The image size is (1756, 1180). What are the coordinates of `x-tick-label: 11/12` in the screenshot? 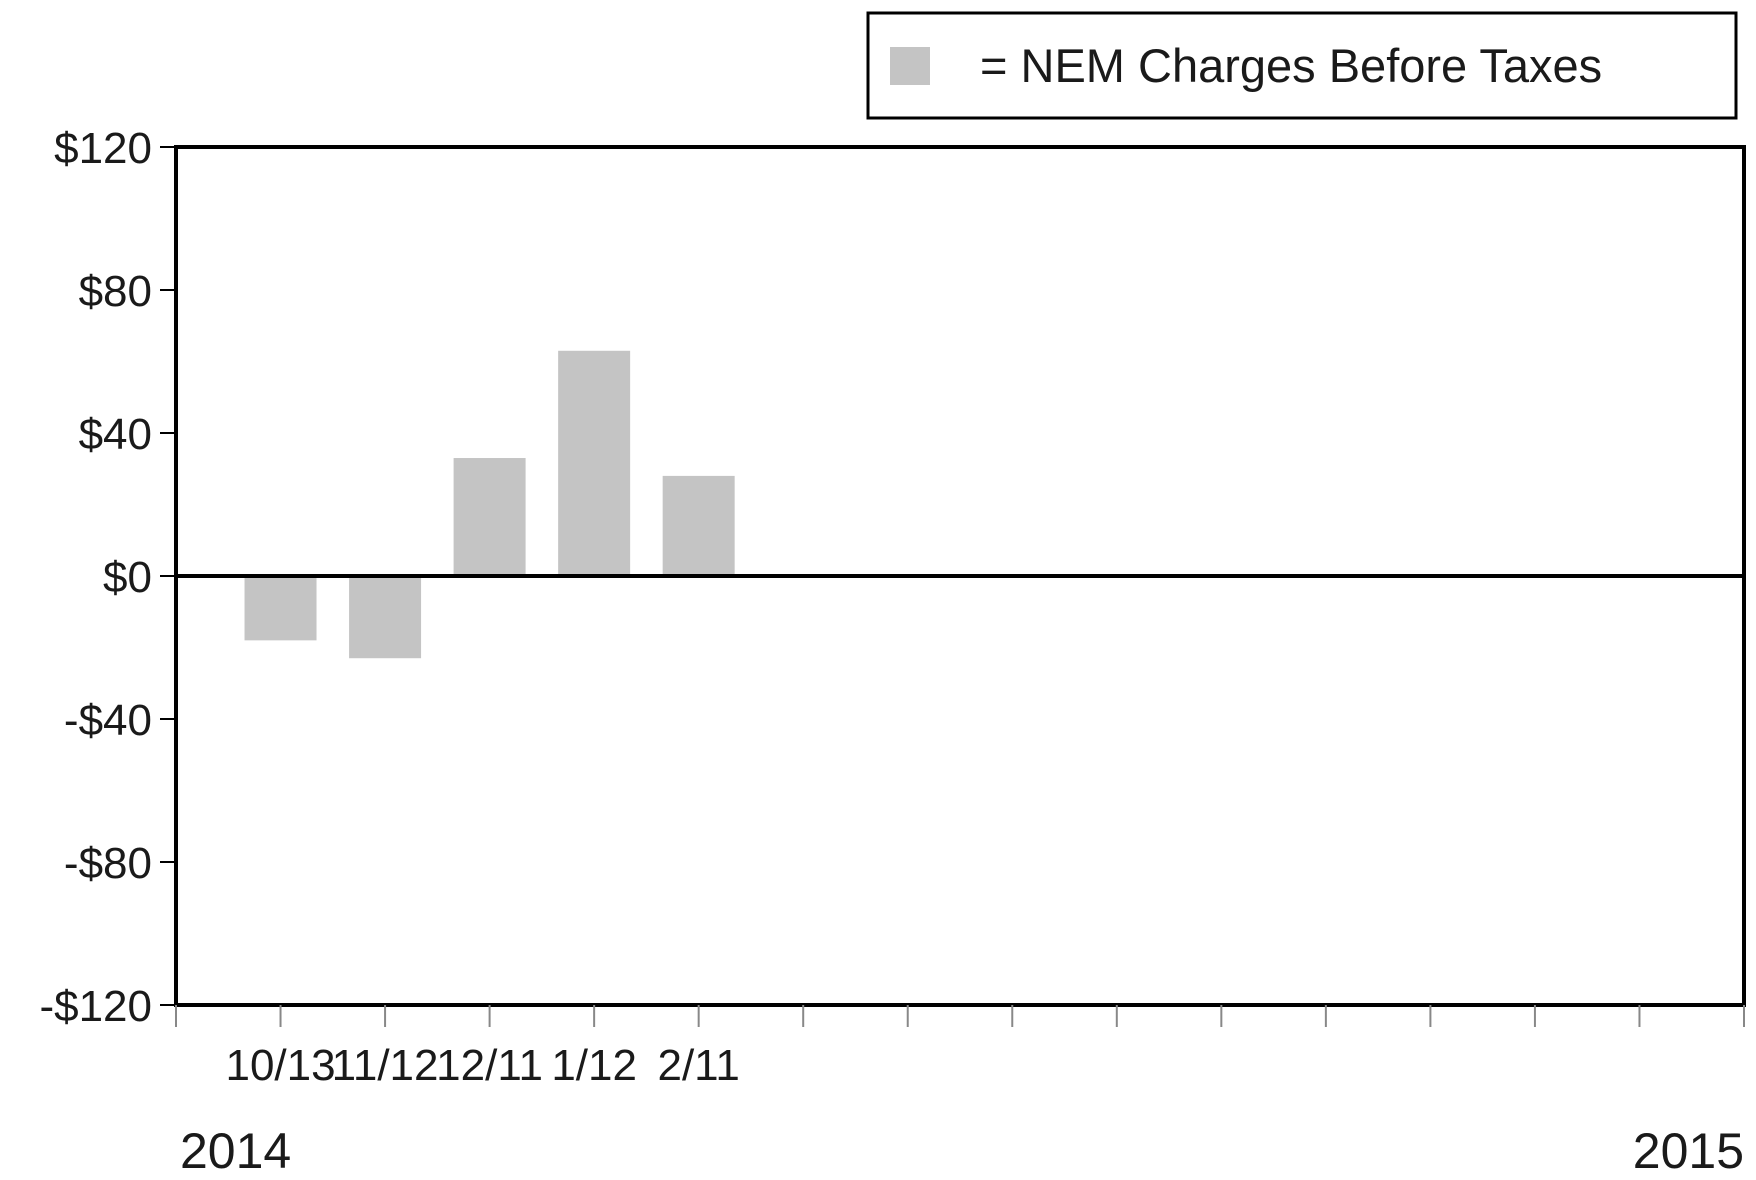 It's located at (385, 1065).